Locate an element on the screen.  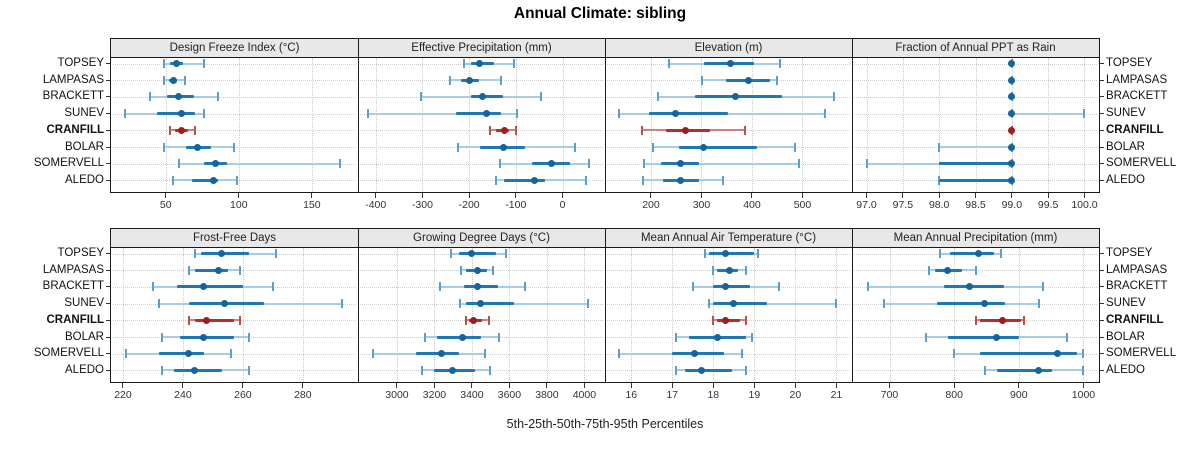
site-label-left-somervell: SOMERVELL is located at coordinates (68, 163).